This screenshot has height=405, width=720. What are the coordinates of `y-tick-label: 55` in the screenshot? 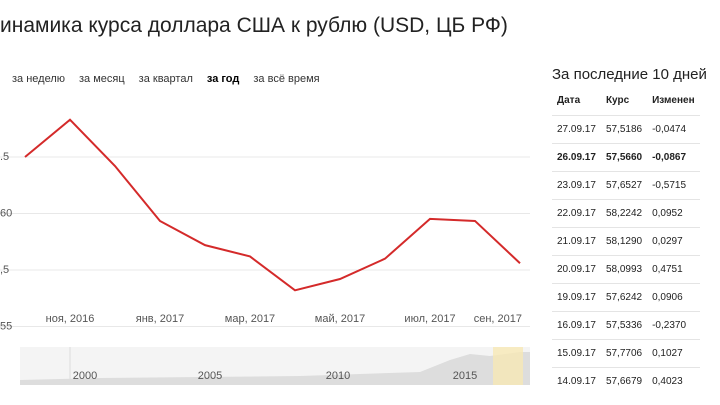 It's located at (6, 326).